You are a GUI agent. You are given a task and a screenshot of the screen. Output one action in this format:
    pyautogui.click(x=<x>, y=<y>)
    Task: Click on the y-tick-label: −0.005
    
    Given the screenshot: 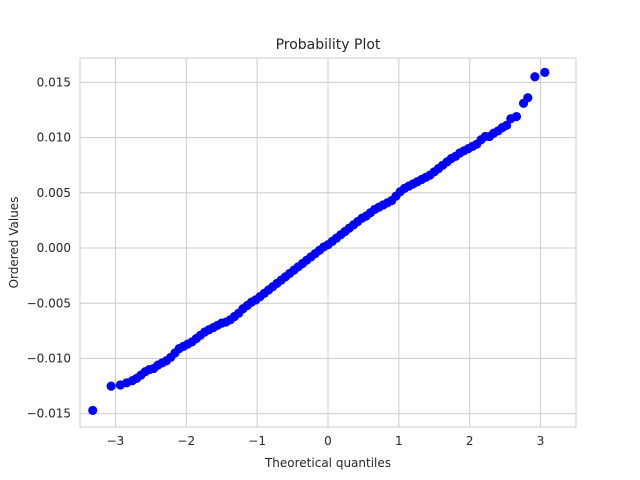 What is the action you would take?
    pyautogui.click(x=49, y=303)
    